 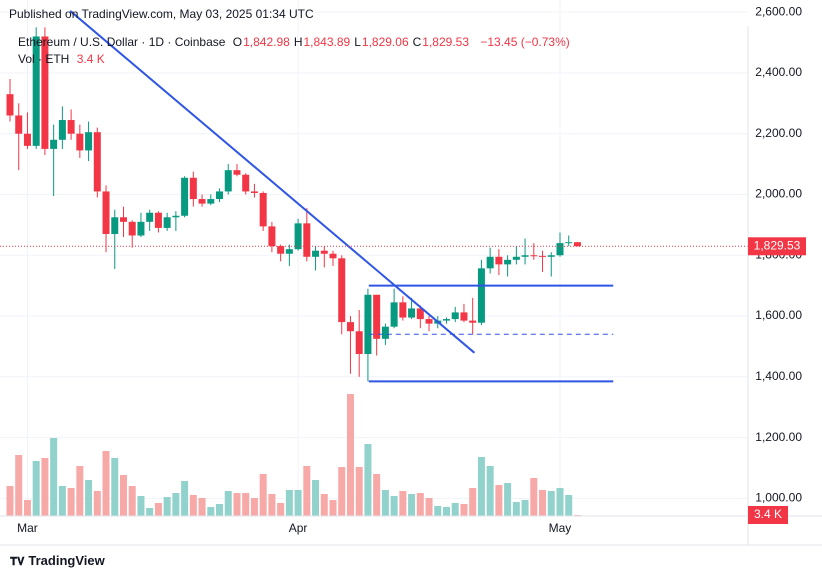 I want to click on brand-text: TradingView, so click(x=66, y=560).